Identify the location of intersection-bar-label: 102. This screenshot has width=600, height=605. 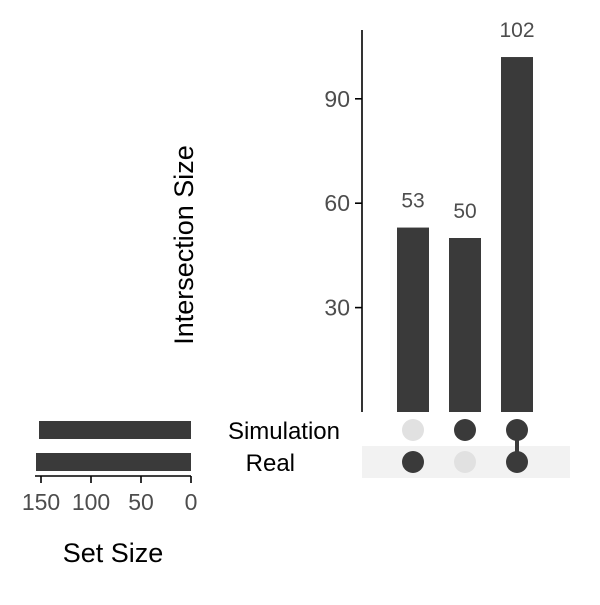
(516, 30).